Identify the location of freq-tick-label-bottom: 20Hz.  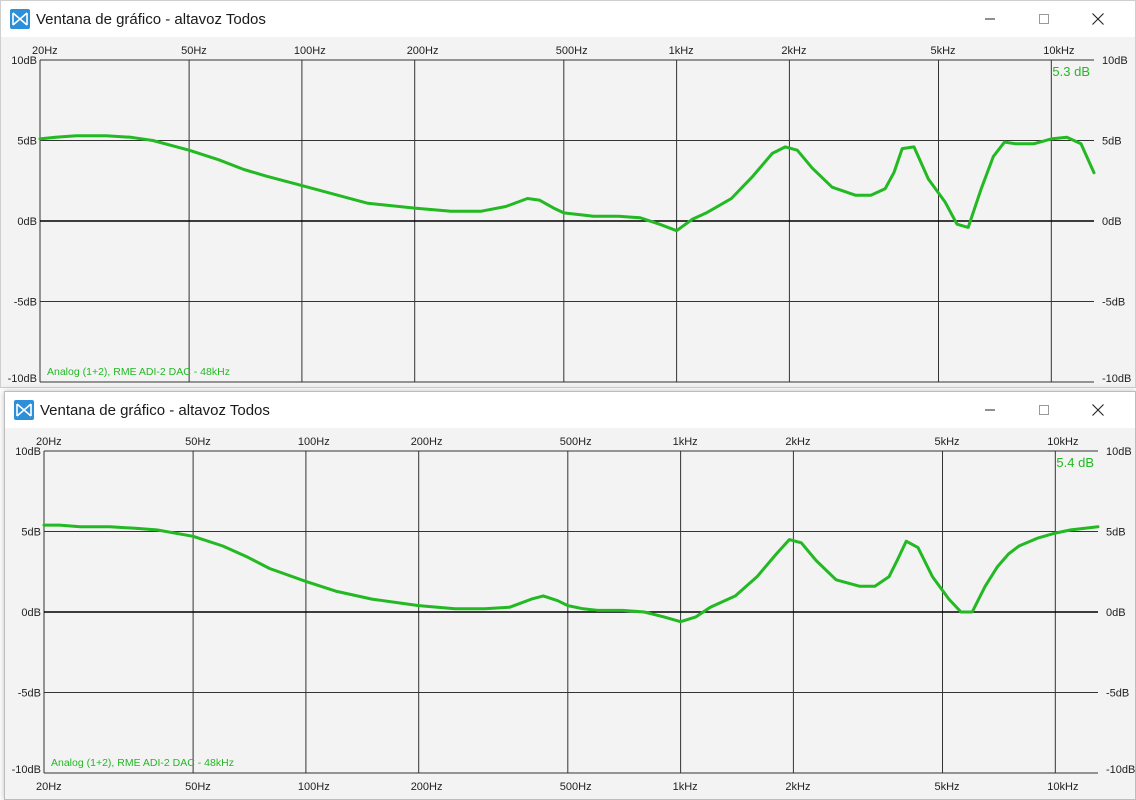
(49, 787).